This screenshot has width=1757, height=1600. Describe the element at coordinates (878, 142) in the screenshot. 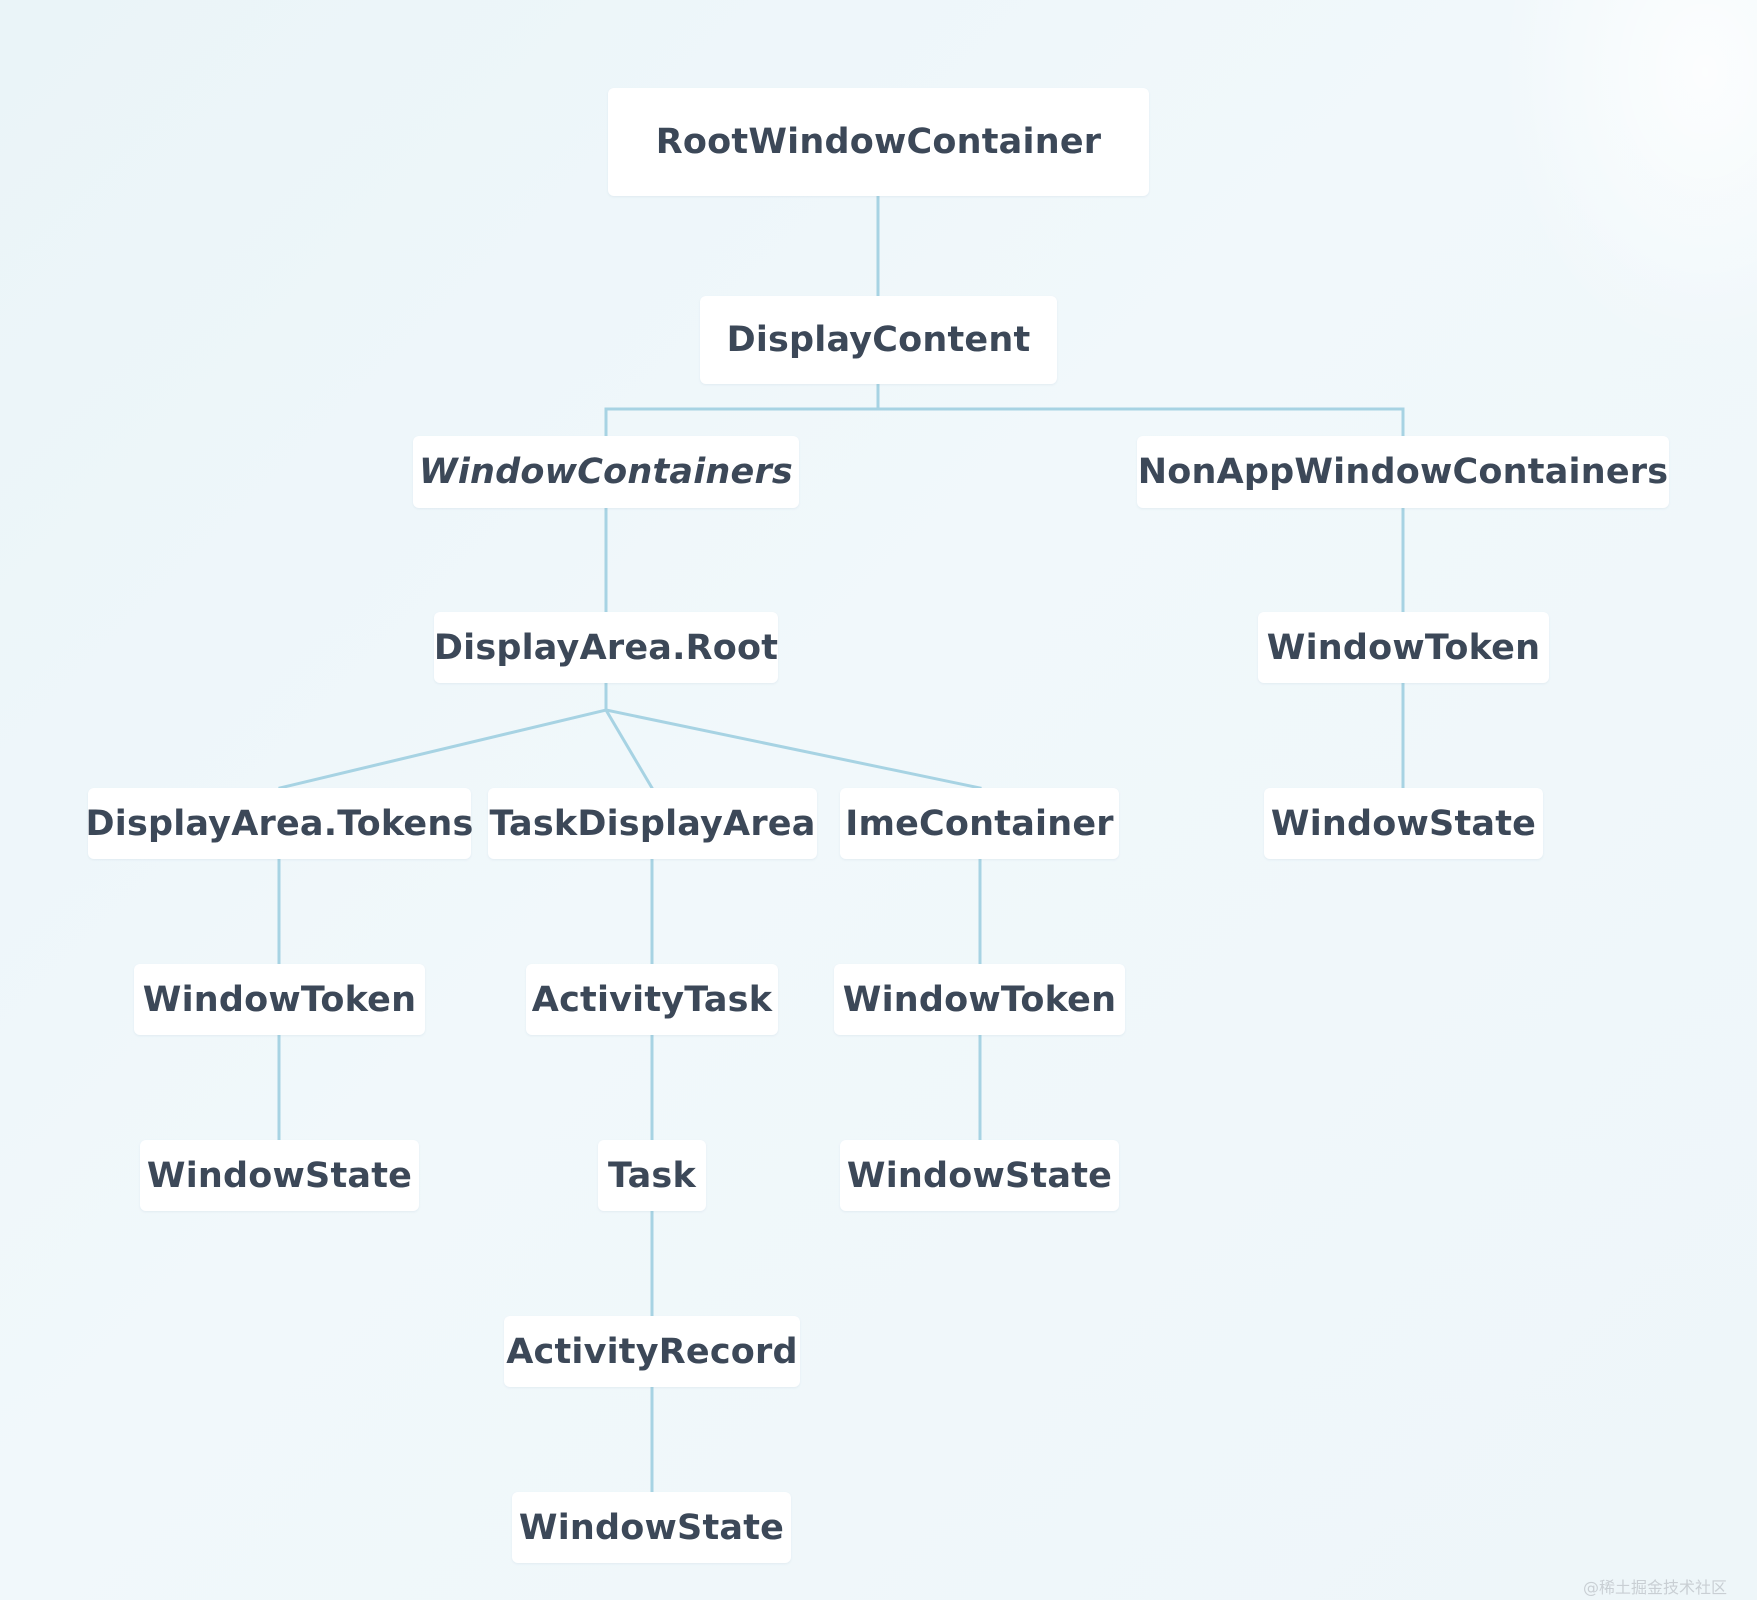

I see `node-root-window-container: RootWindowContainer` at that location.